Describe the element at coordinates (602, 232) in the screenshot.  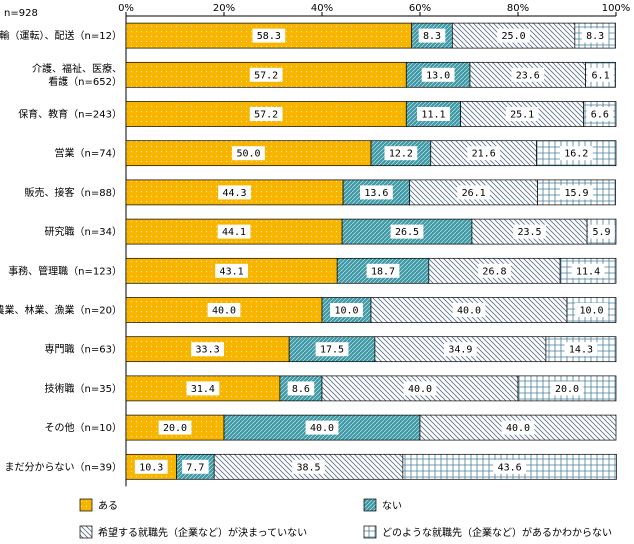
I see `data-label: 5.9` at that location.